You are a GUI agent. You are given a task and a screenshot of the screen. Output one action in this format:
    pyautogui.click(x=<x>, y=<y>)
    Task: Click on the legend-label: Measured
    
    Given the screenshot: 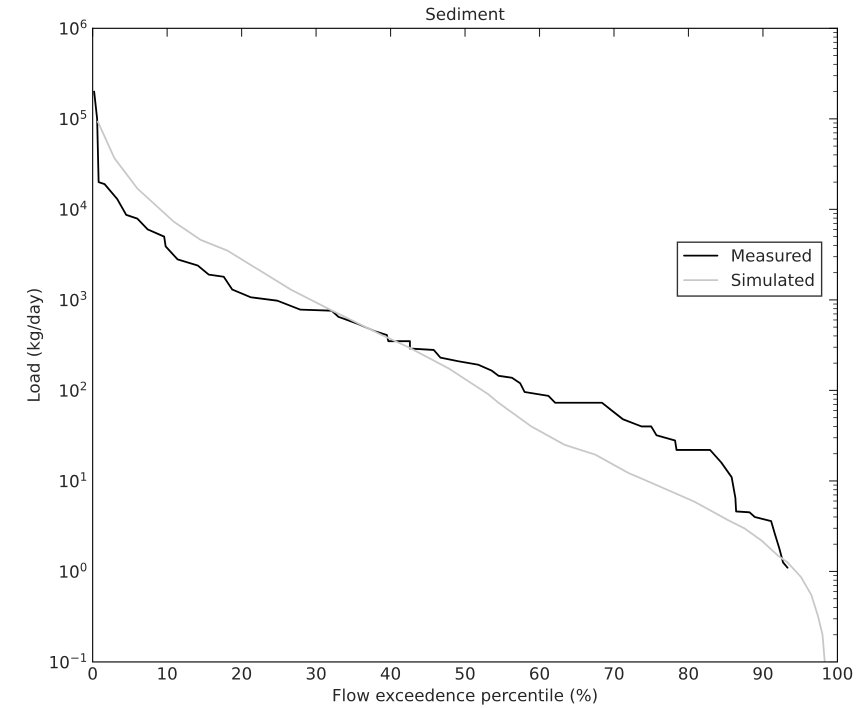 What is the action you would take?
    pyautogui.click(x=771, y=255)
    